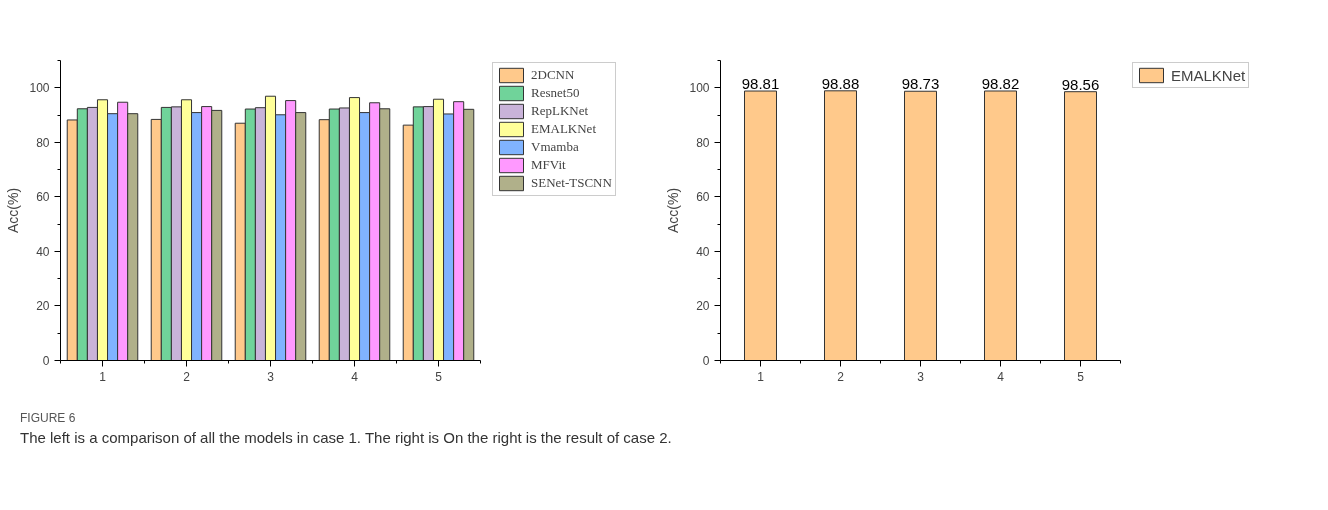 The height and width of the screenshot is (510, 1328). I want to click on data-label: 98.81, so click(760, 84).